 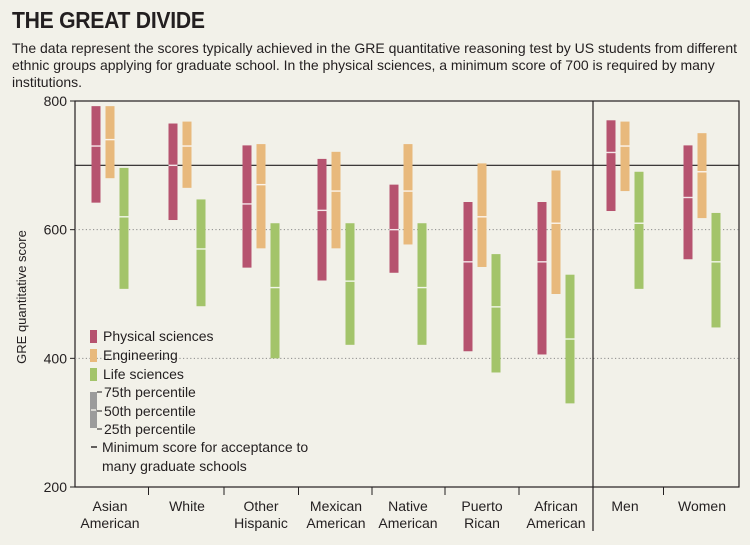 What do you see at coordinates (702, 506) in the screenshot?
I see `x-tick-label: Women` at bounding box center [702, 506].